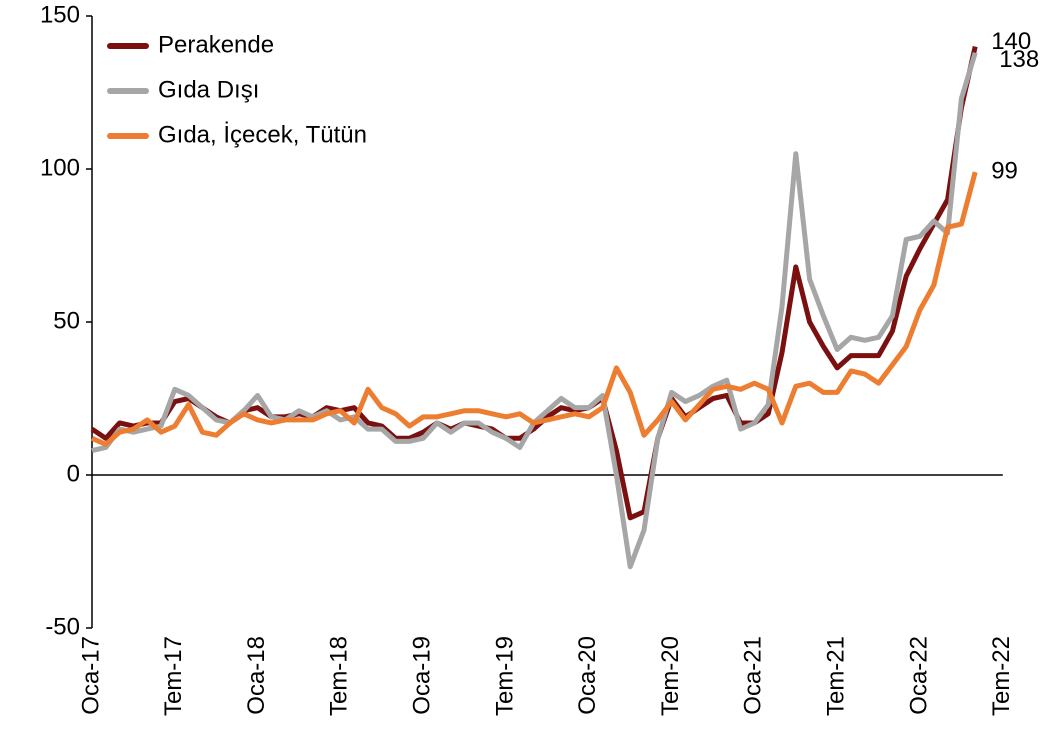  Describe the element at coordinates (173, 676) in the screenshot. I see `x-tick-label: Tem-17` at that location.